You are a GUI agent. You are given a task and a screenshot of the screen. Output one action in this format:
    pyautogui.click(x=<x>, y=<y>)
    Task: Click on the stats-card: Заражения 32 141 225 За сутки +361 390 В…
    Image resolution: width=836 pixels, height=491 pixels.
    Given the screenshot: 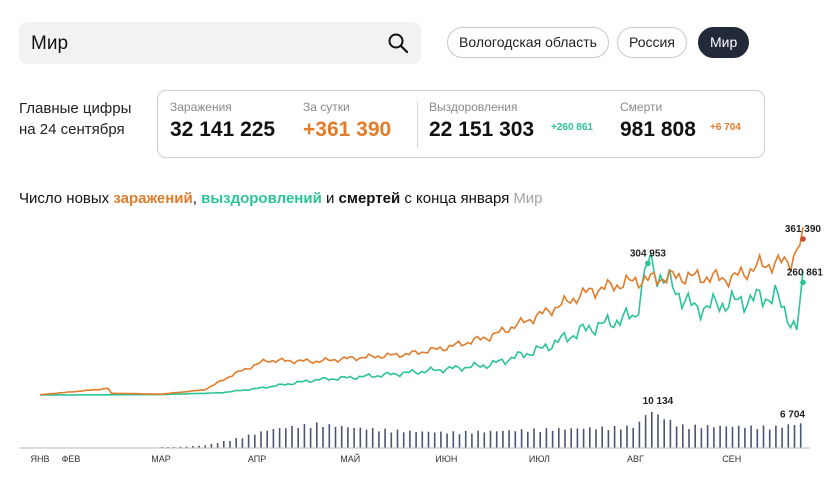 What is the action you would take?
    pyautogui.click(x=461, y=124)
    